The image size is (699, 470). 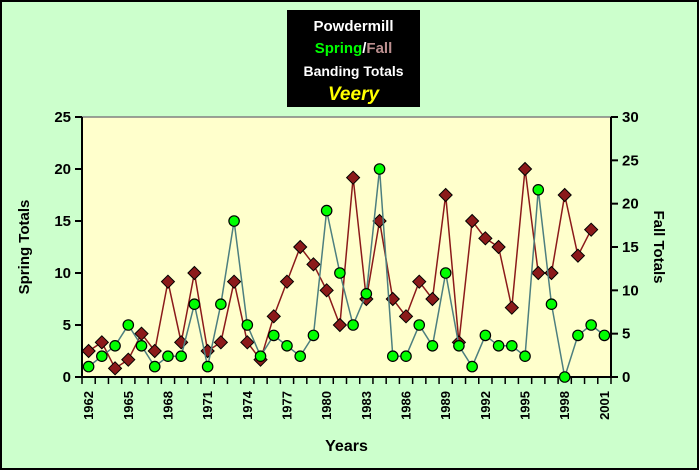 I want to click on x-axis-tick-label: 1989, so click(x=445, y=405).